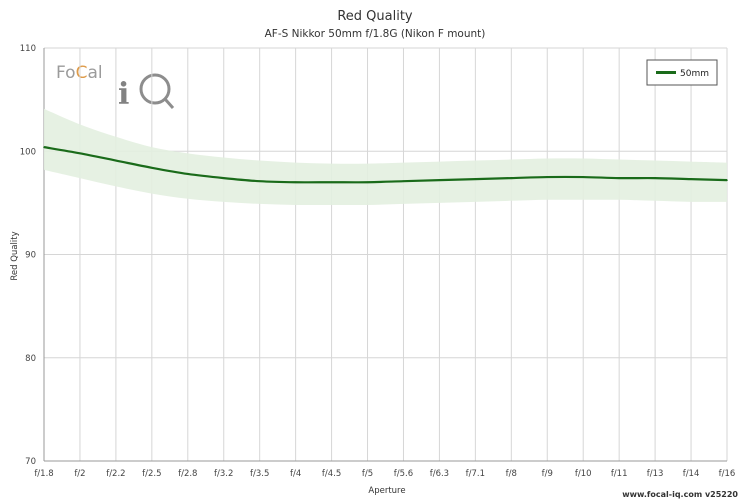 The image size is (750, 500). Describe the element at coordinates (223, 474) in the screenshot. I see `x-tick-label: f/3.2` at that location.